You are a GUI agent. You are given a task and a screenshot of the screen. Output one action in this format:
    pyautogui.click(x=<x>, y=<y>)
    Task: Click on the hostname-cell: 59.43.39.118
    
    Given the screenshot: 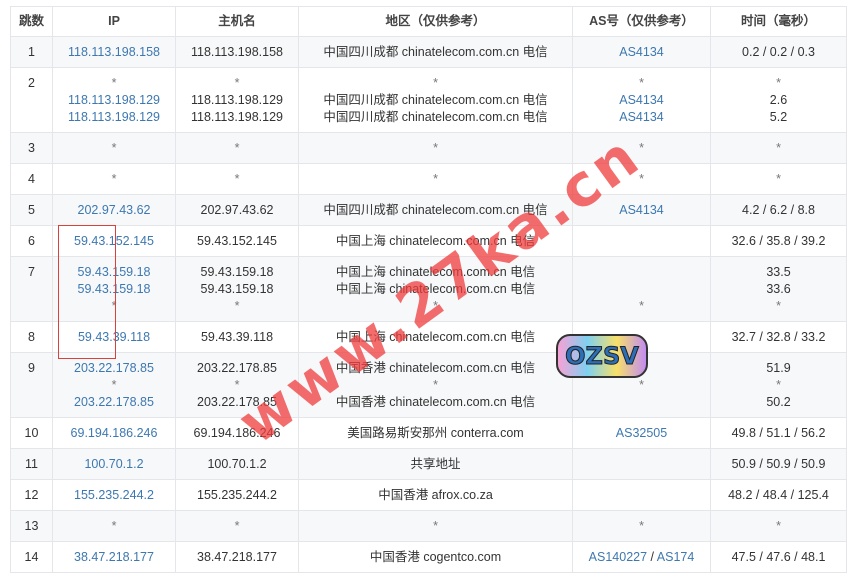 What is the action you would take?
    pyautogui.click(x=237, y=337)
    